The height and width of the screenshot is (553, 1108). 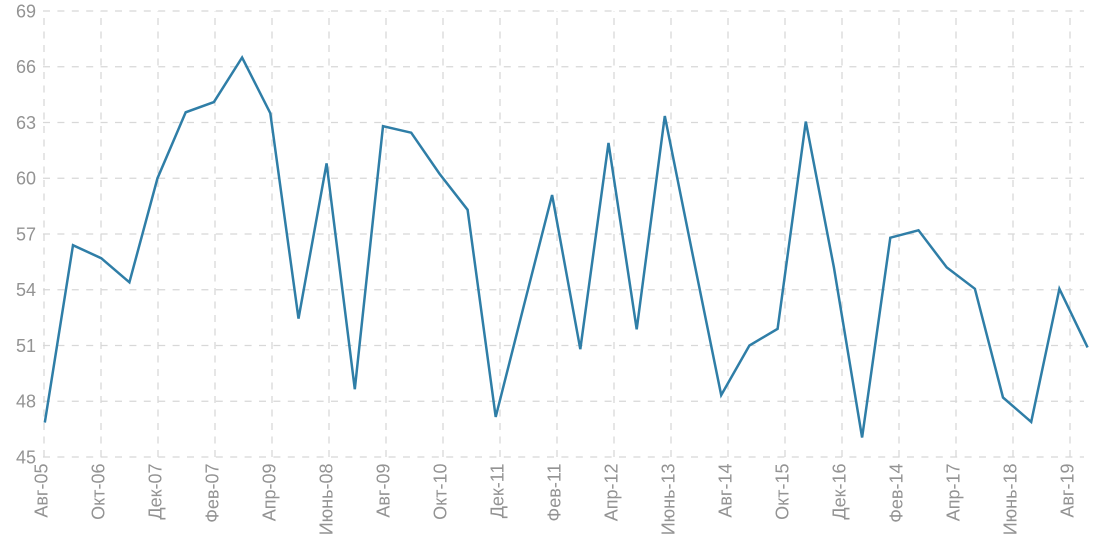 What do you see at coordinates (384, 491) in the screenshot?
I see `svg-text: Авг-09` at bounding box center [384, 491].